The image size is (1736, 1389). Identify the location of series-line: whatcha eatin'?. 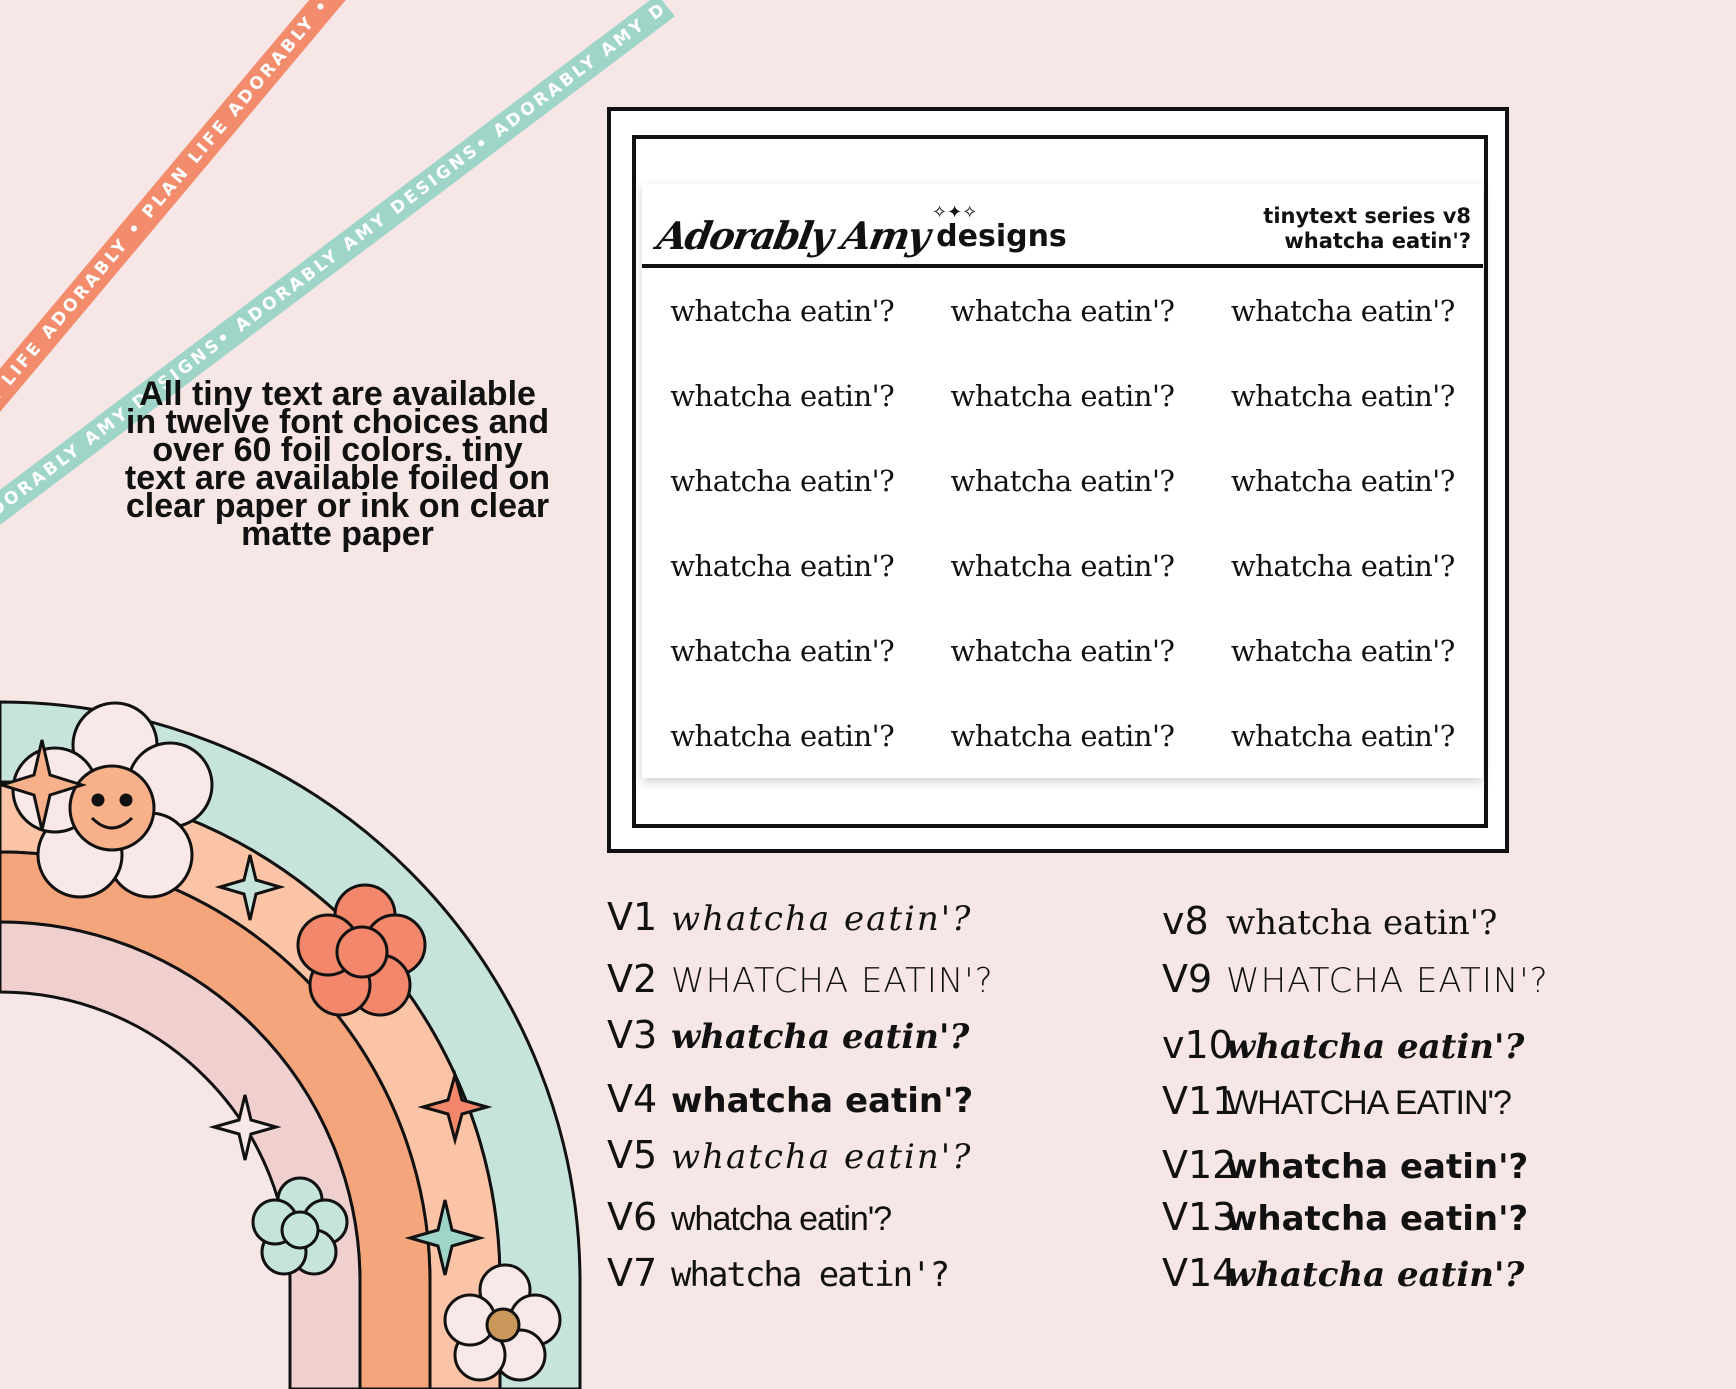
(1377, 241).